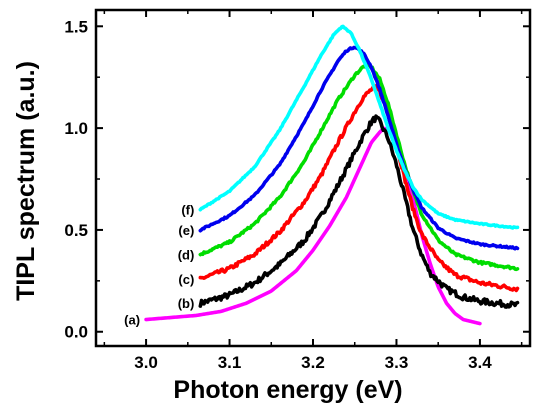 The width and height of the screenshot is (550, 414). What do you see at coordinates (186, 303) in the screenshot?
I see `series-label-b: (b)` at bounding box center [186, 303].